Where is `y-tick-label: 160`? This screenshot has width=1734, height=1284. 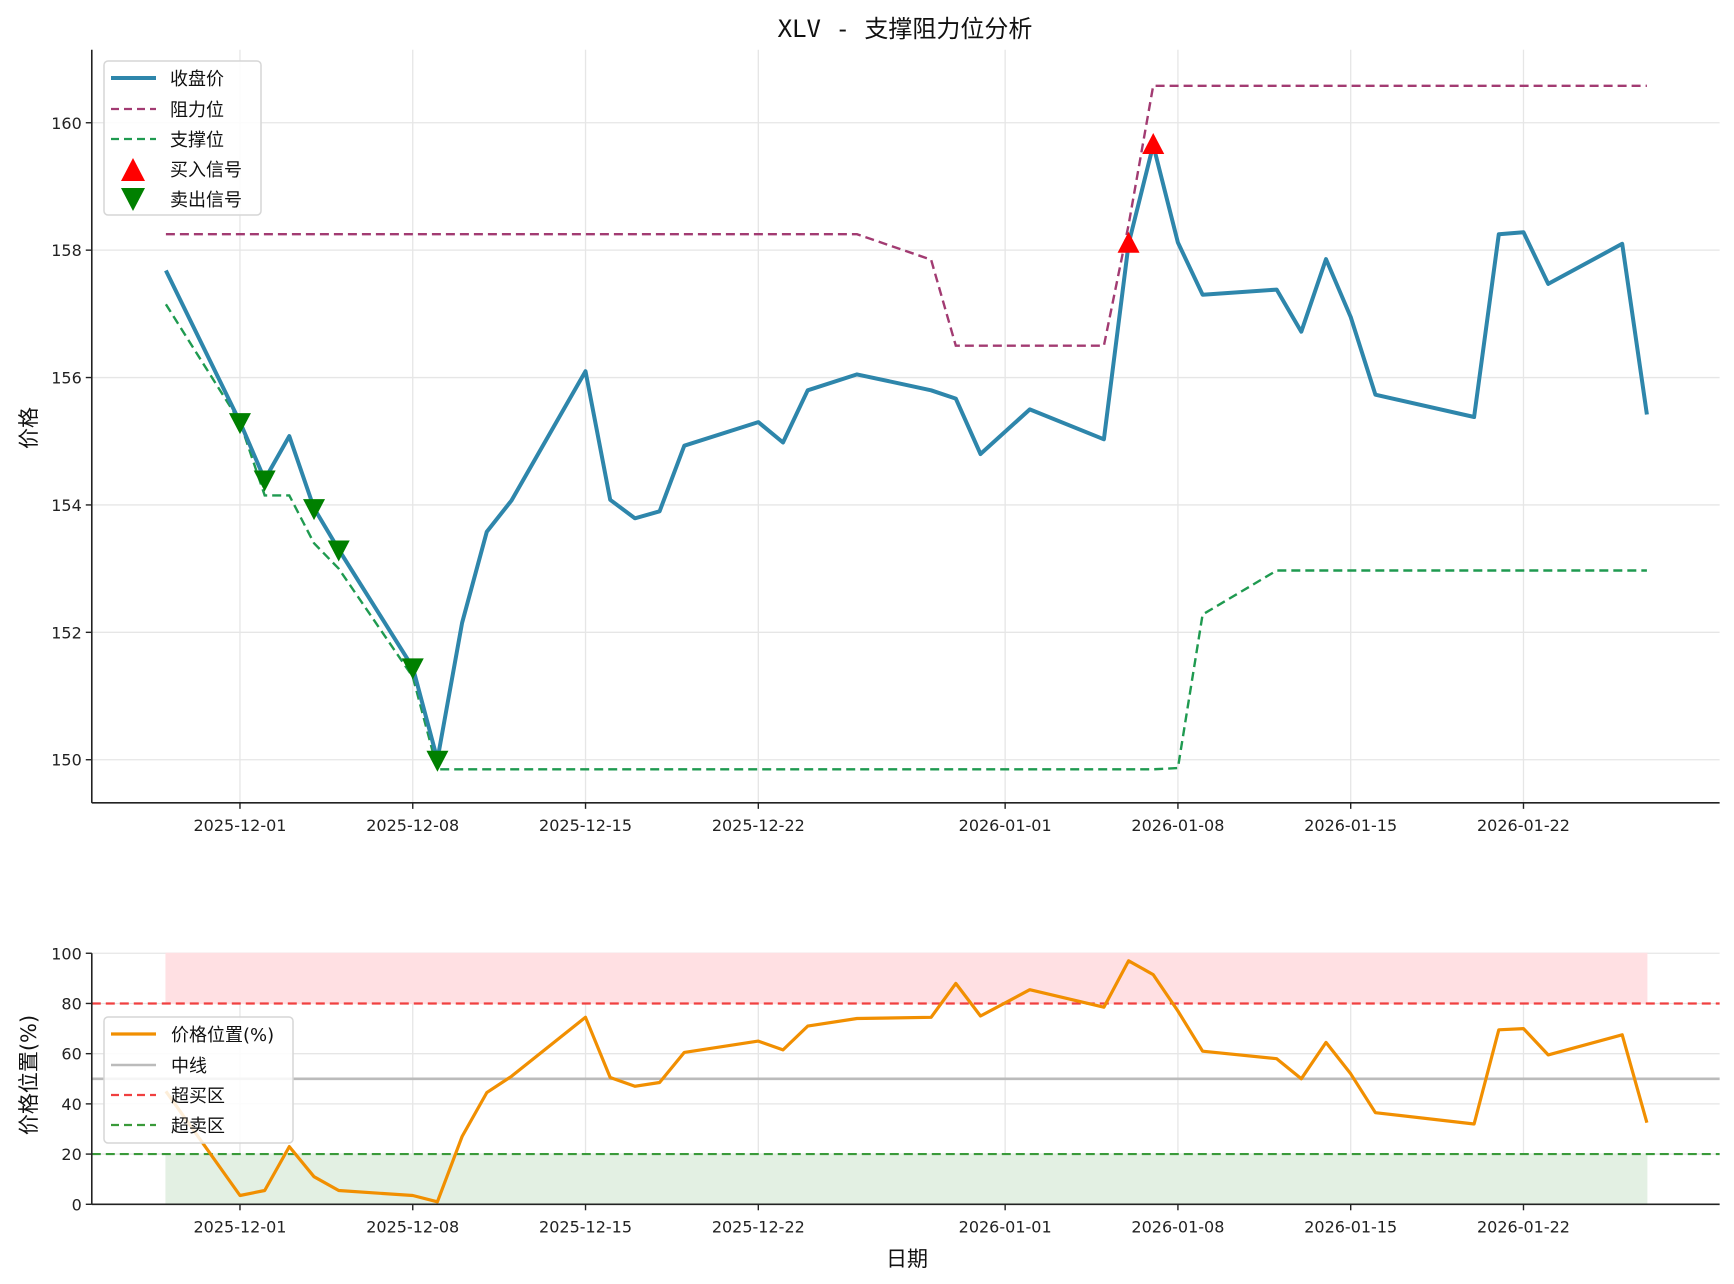
y-tick-label: 160 is located at coordinates (66, 123).